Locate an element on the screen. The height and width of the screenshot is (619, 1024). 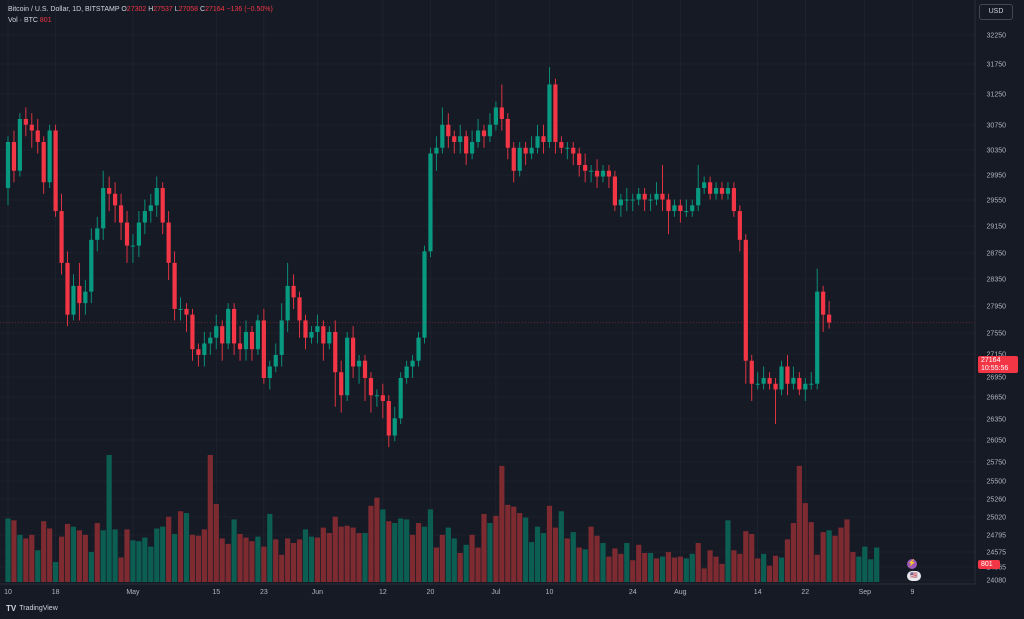
brand-name: TradingView is located at coordinates (38, 608).